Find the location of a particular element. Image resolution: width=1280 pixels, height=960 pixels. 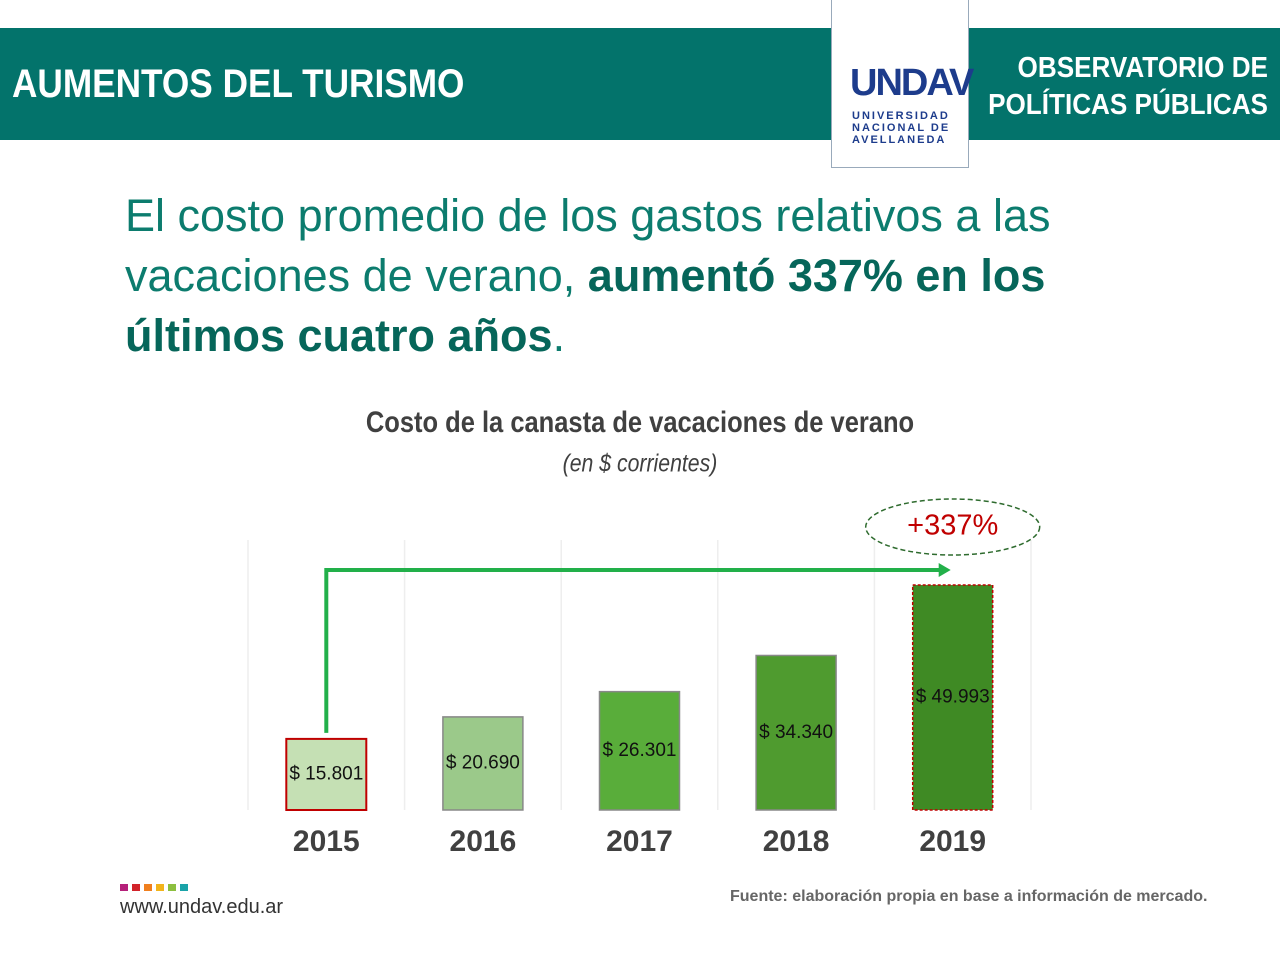

headline-part: . is located at coordinates (559, 335).